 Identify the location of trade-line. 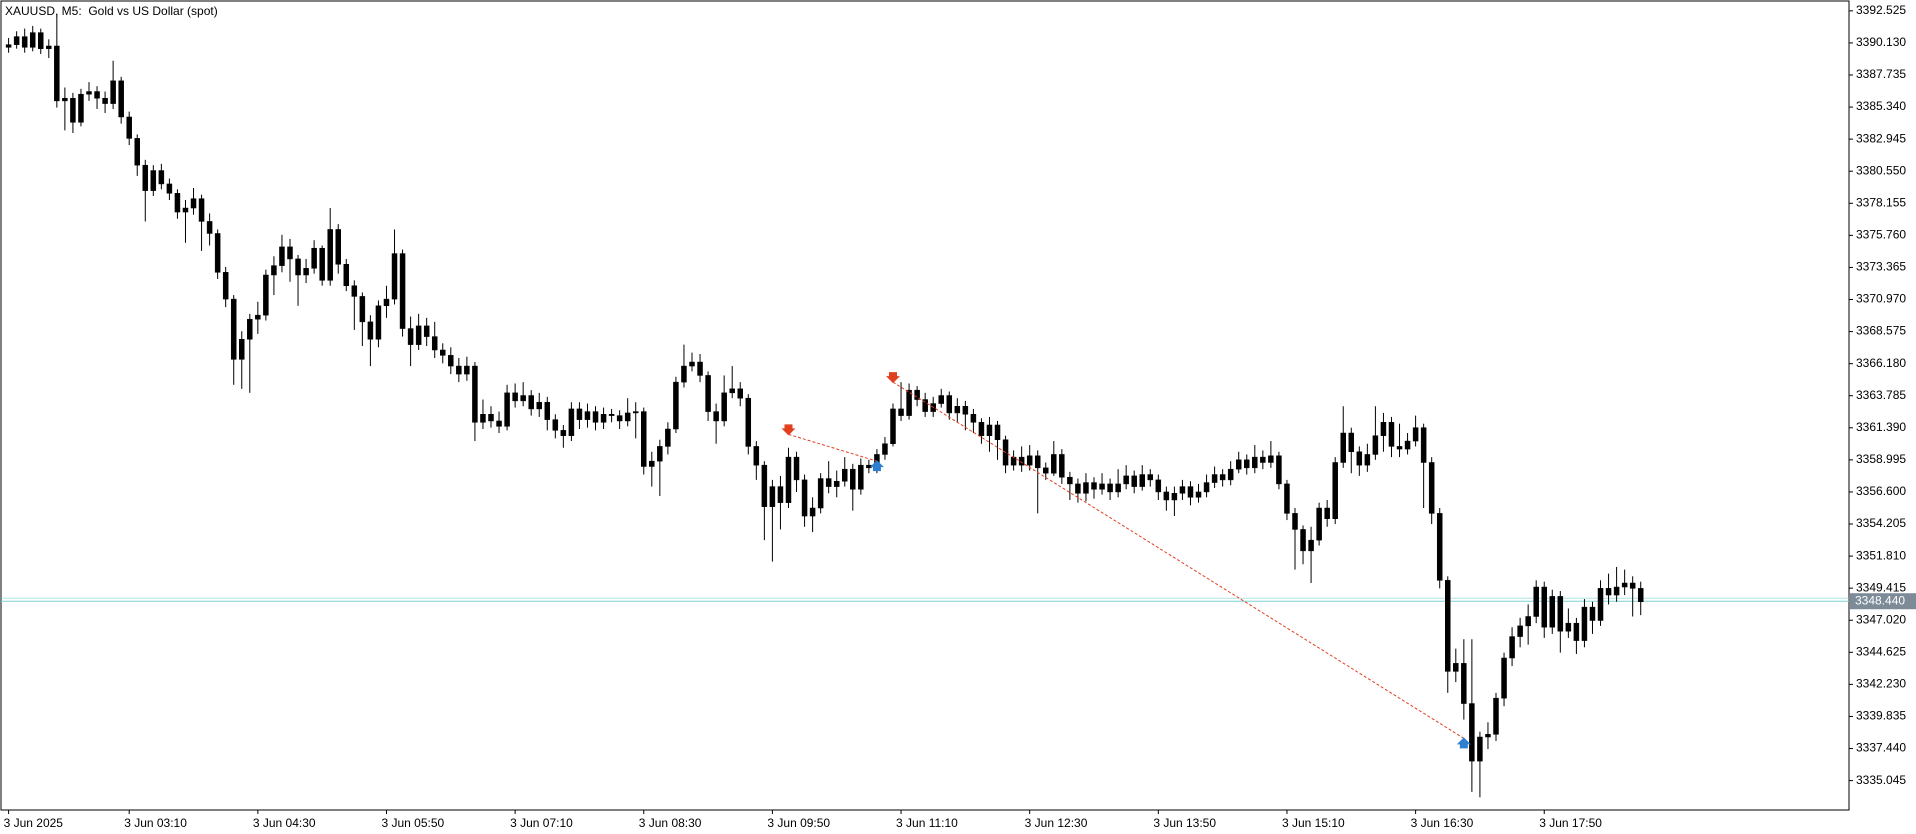
(1178, 560).